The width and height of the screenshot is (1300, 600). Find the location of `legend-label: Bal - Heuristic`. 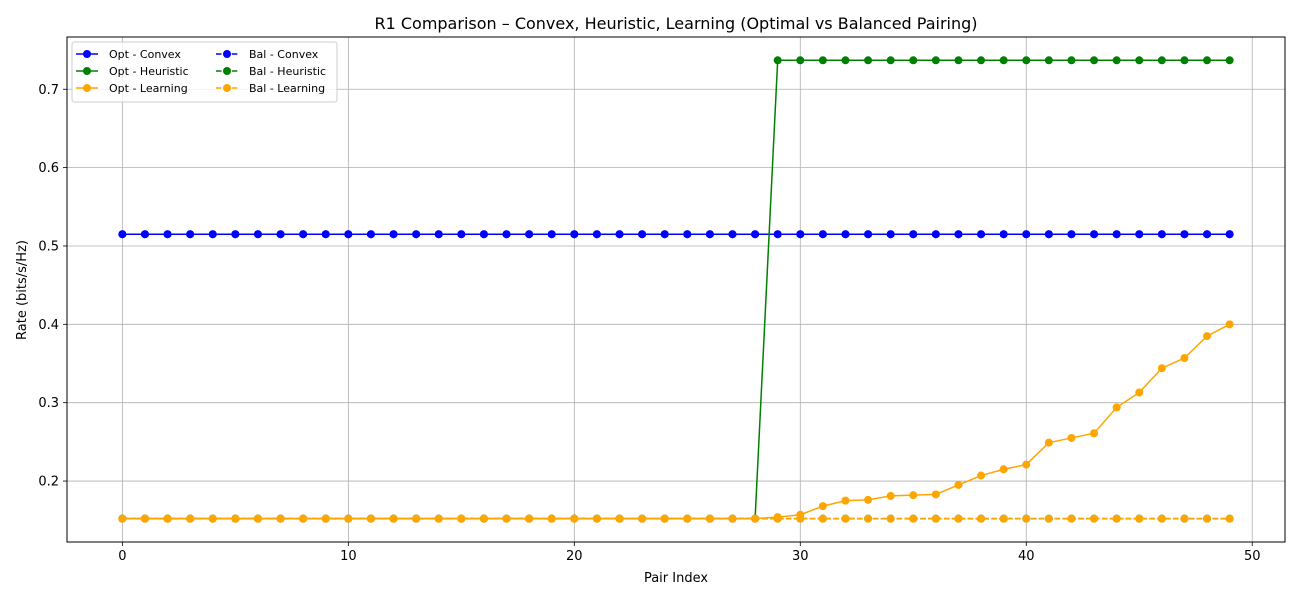

legend-label: Bal - Heuristic is located at coordinates (287, 71).